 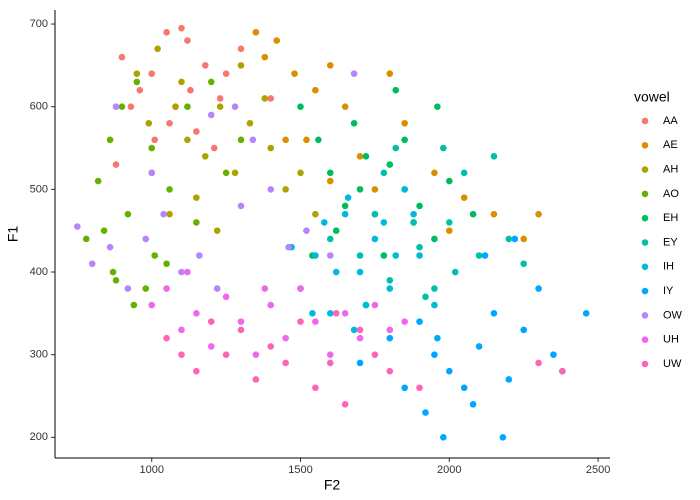 I want to click on legend-label: AA, so click(x=670, y=121).